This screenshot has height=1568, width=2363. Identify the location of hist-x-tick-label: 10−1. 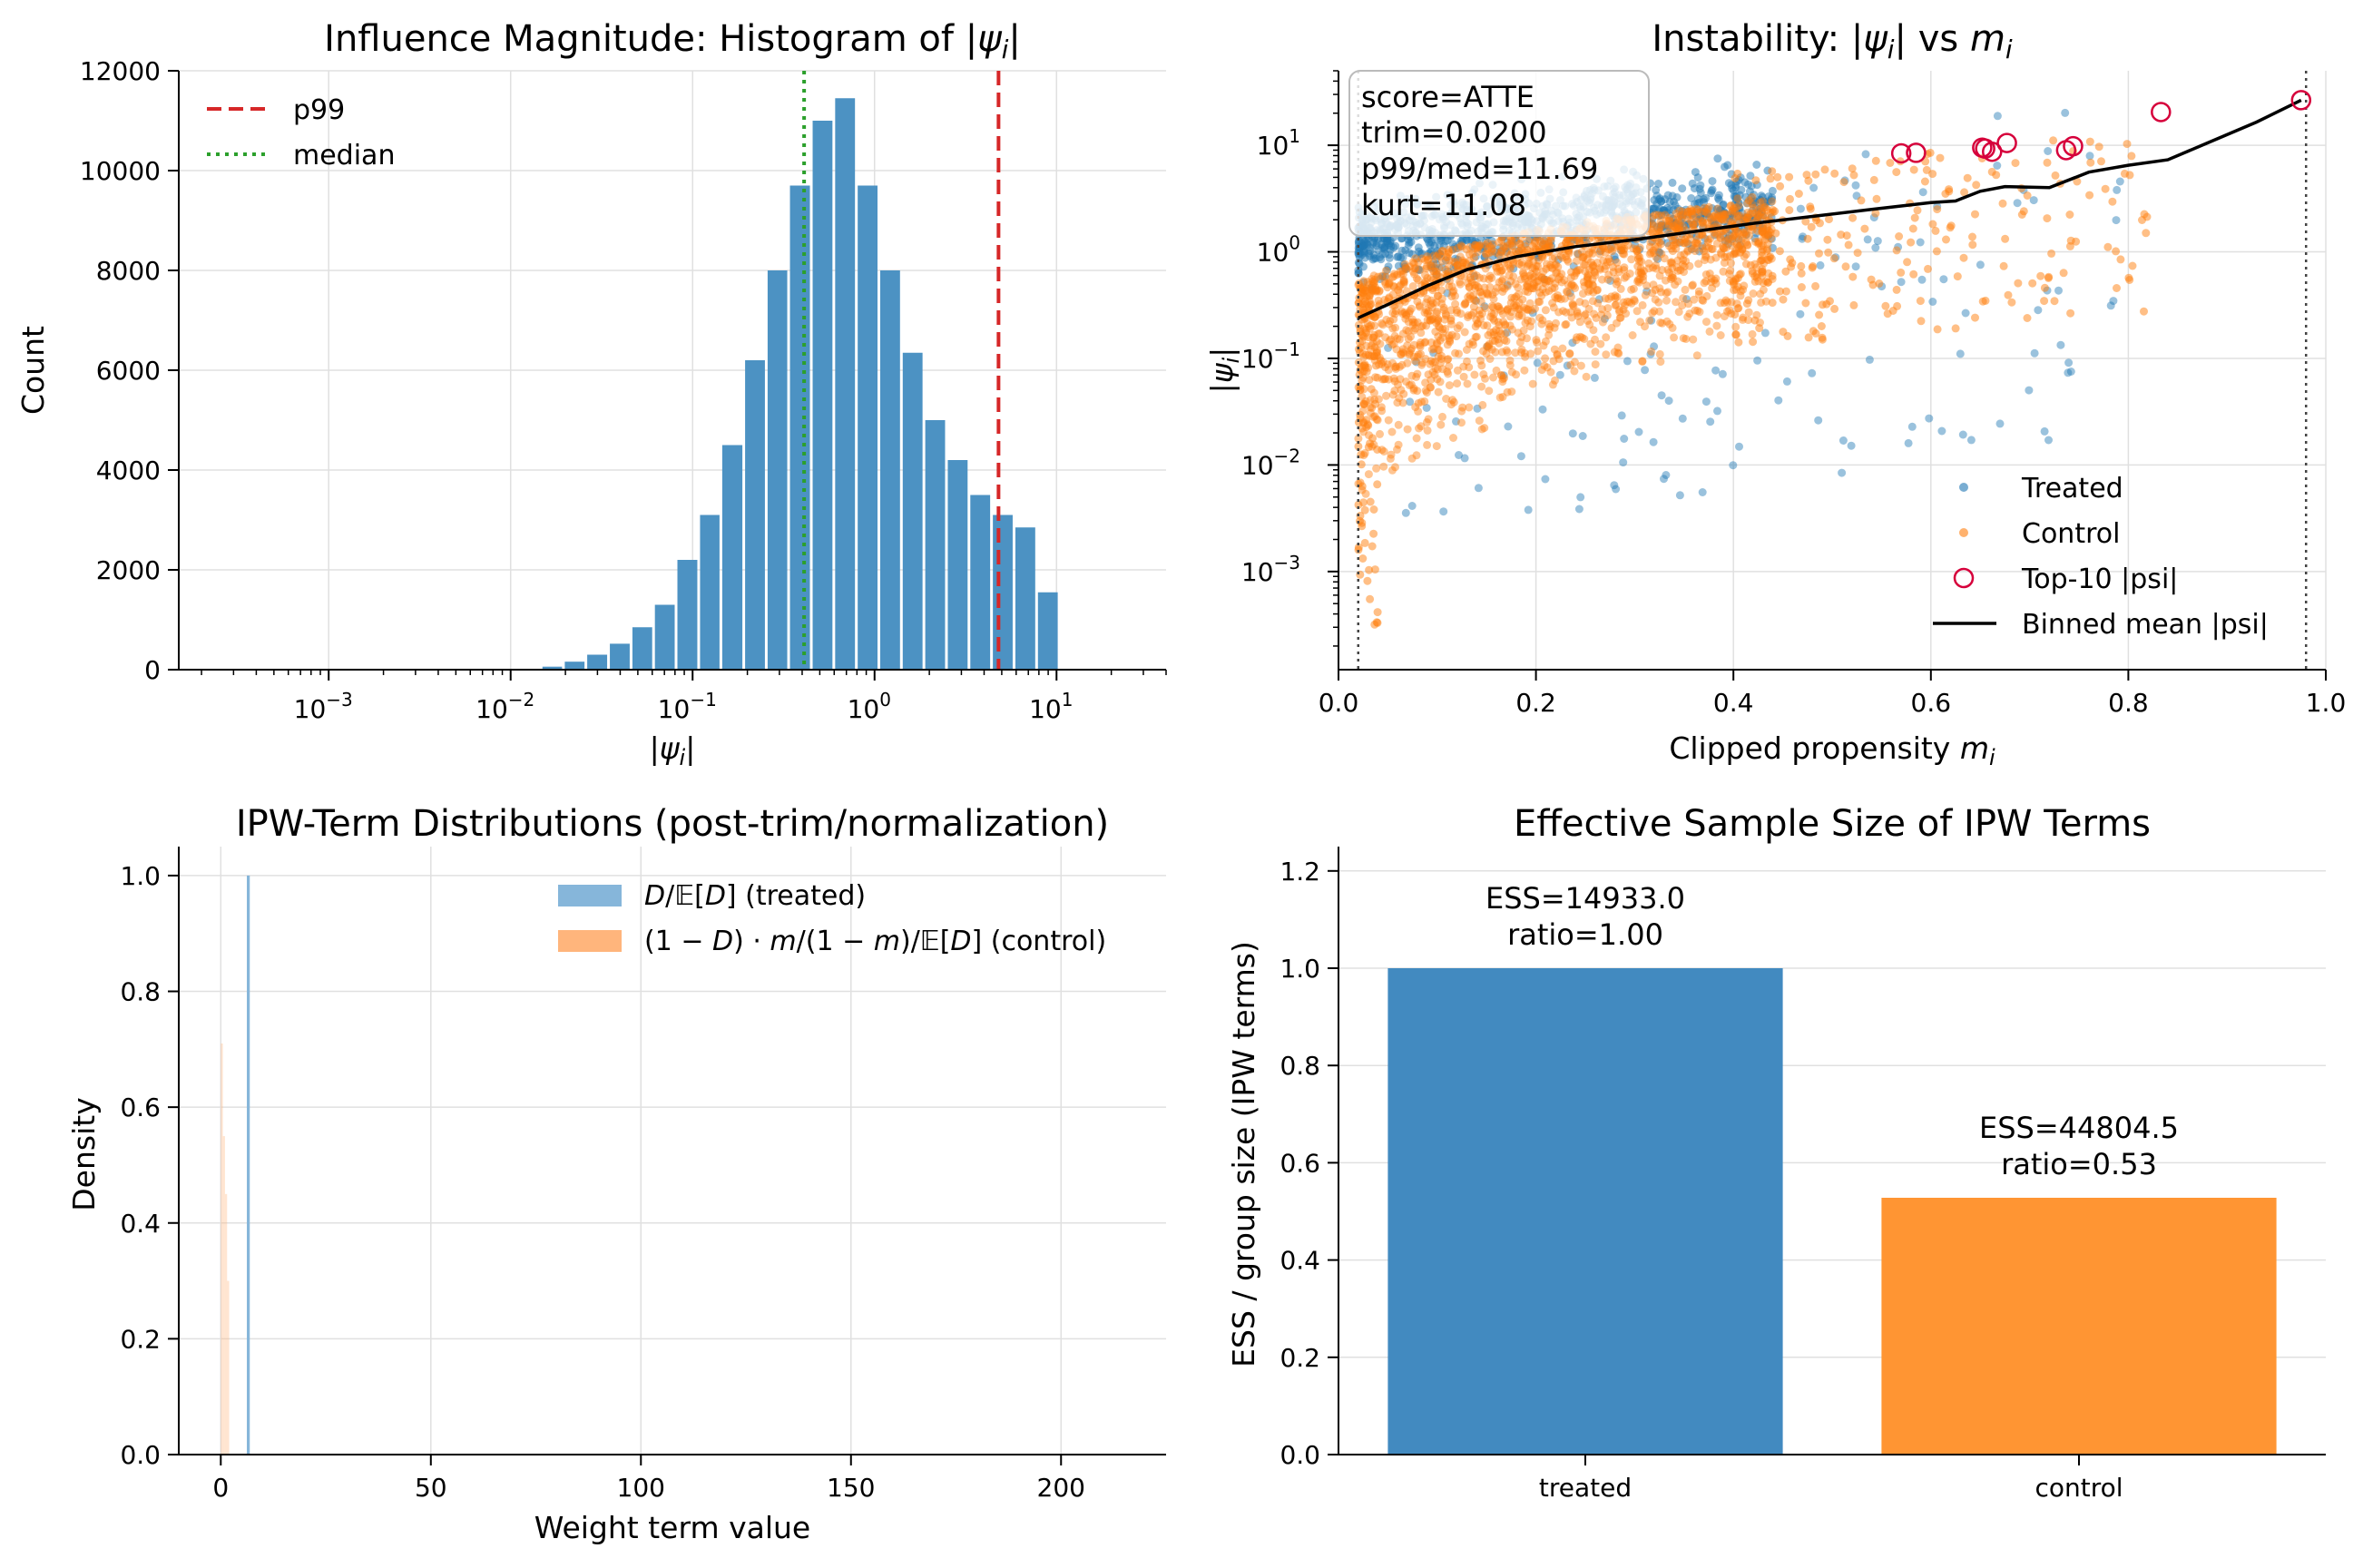
(687, 706).